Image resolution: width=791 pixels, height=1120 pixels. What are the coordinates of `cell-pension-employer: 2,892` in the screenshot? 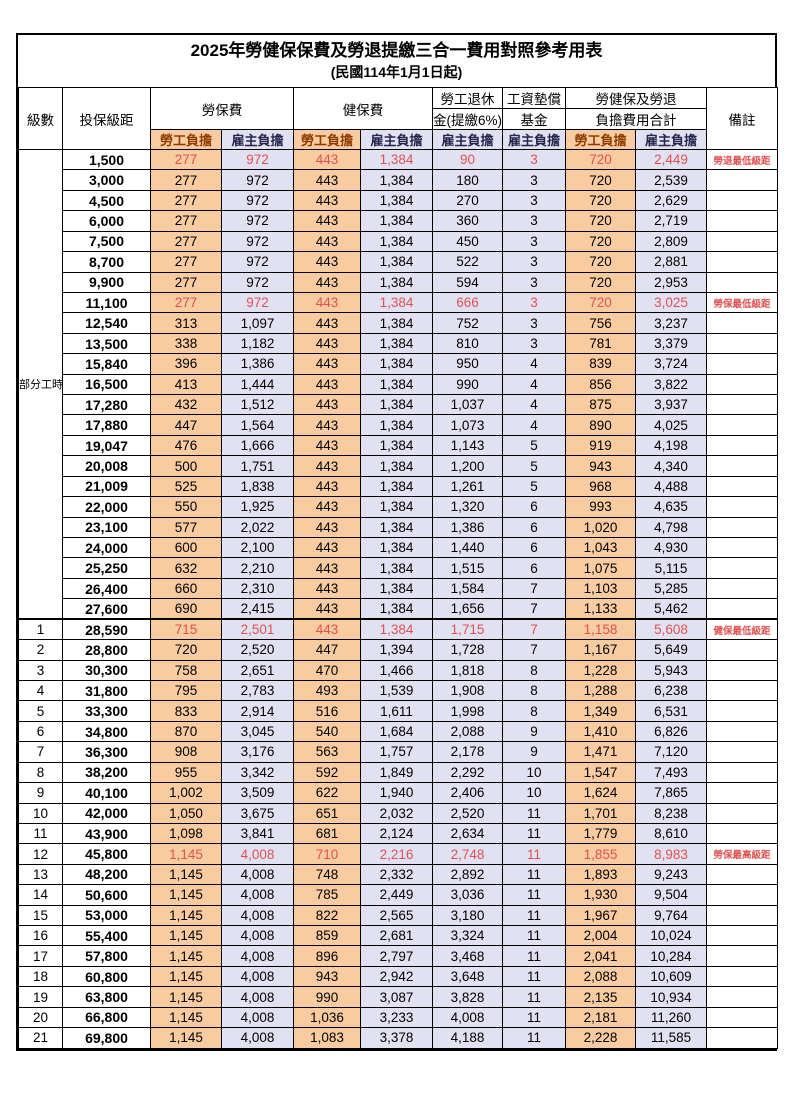 It's located at (467, 874).